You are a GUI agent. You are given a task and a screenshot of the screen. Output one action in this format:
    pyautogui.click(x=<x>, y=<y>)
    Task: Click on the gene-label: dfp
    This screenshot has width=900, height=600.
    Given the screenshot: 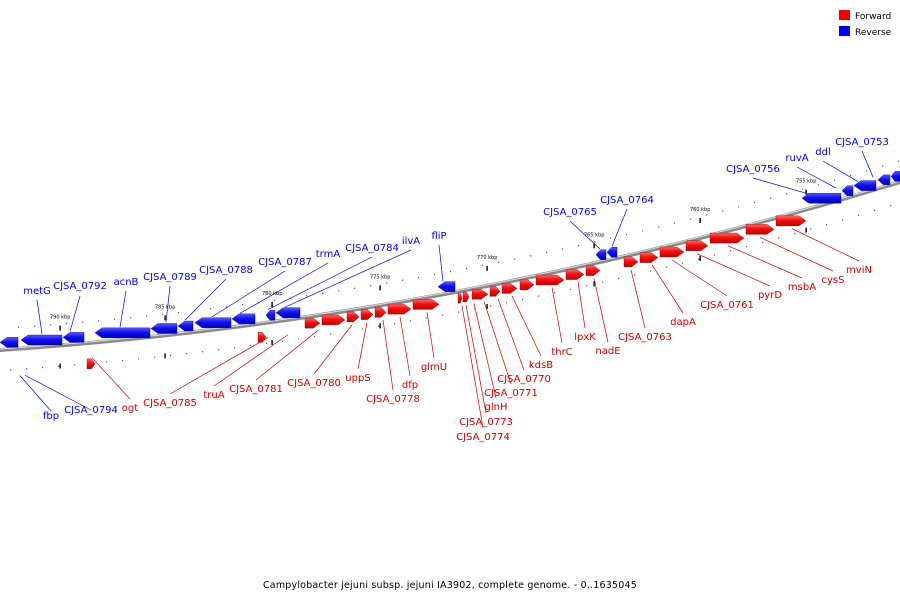 What is the action you would take?
    pyautogui.click(x=410, y=385)
    